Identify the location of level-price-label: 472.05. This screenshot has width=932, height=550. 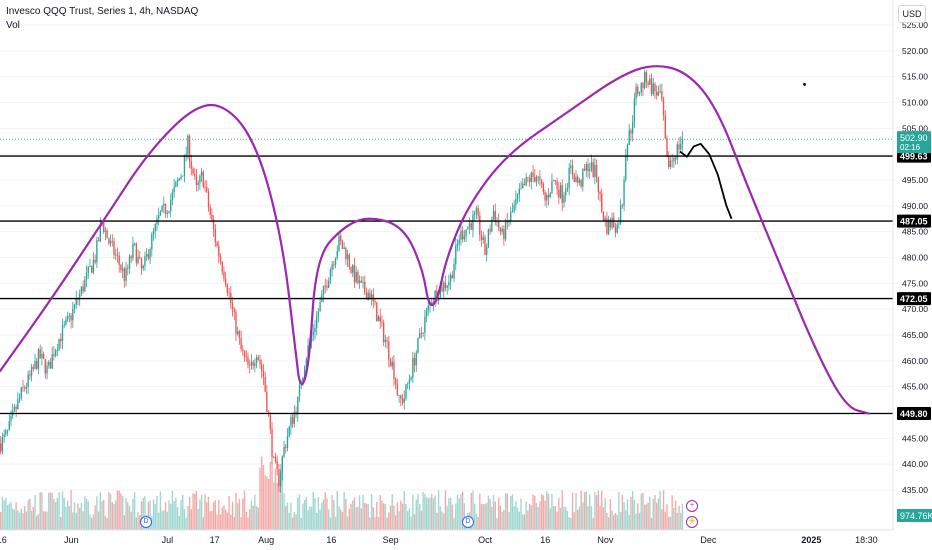
(914, 299).